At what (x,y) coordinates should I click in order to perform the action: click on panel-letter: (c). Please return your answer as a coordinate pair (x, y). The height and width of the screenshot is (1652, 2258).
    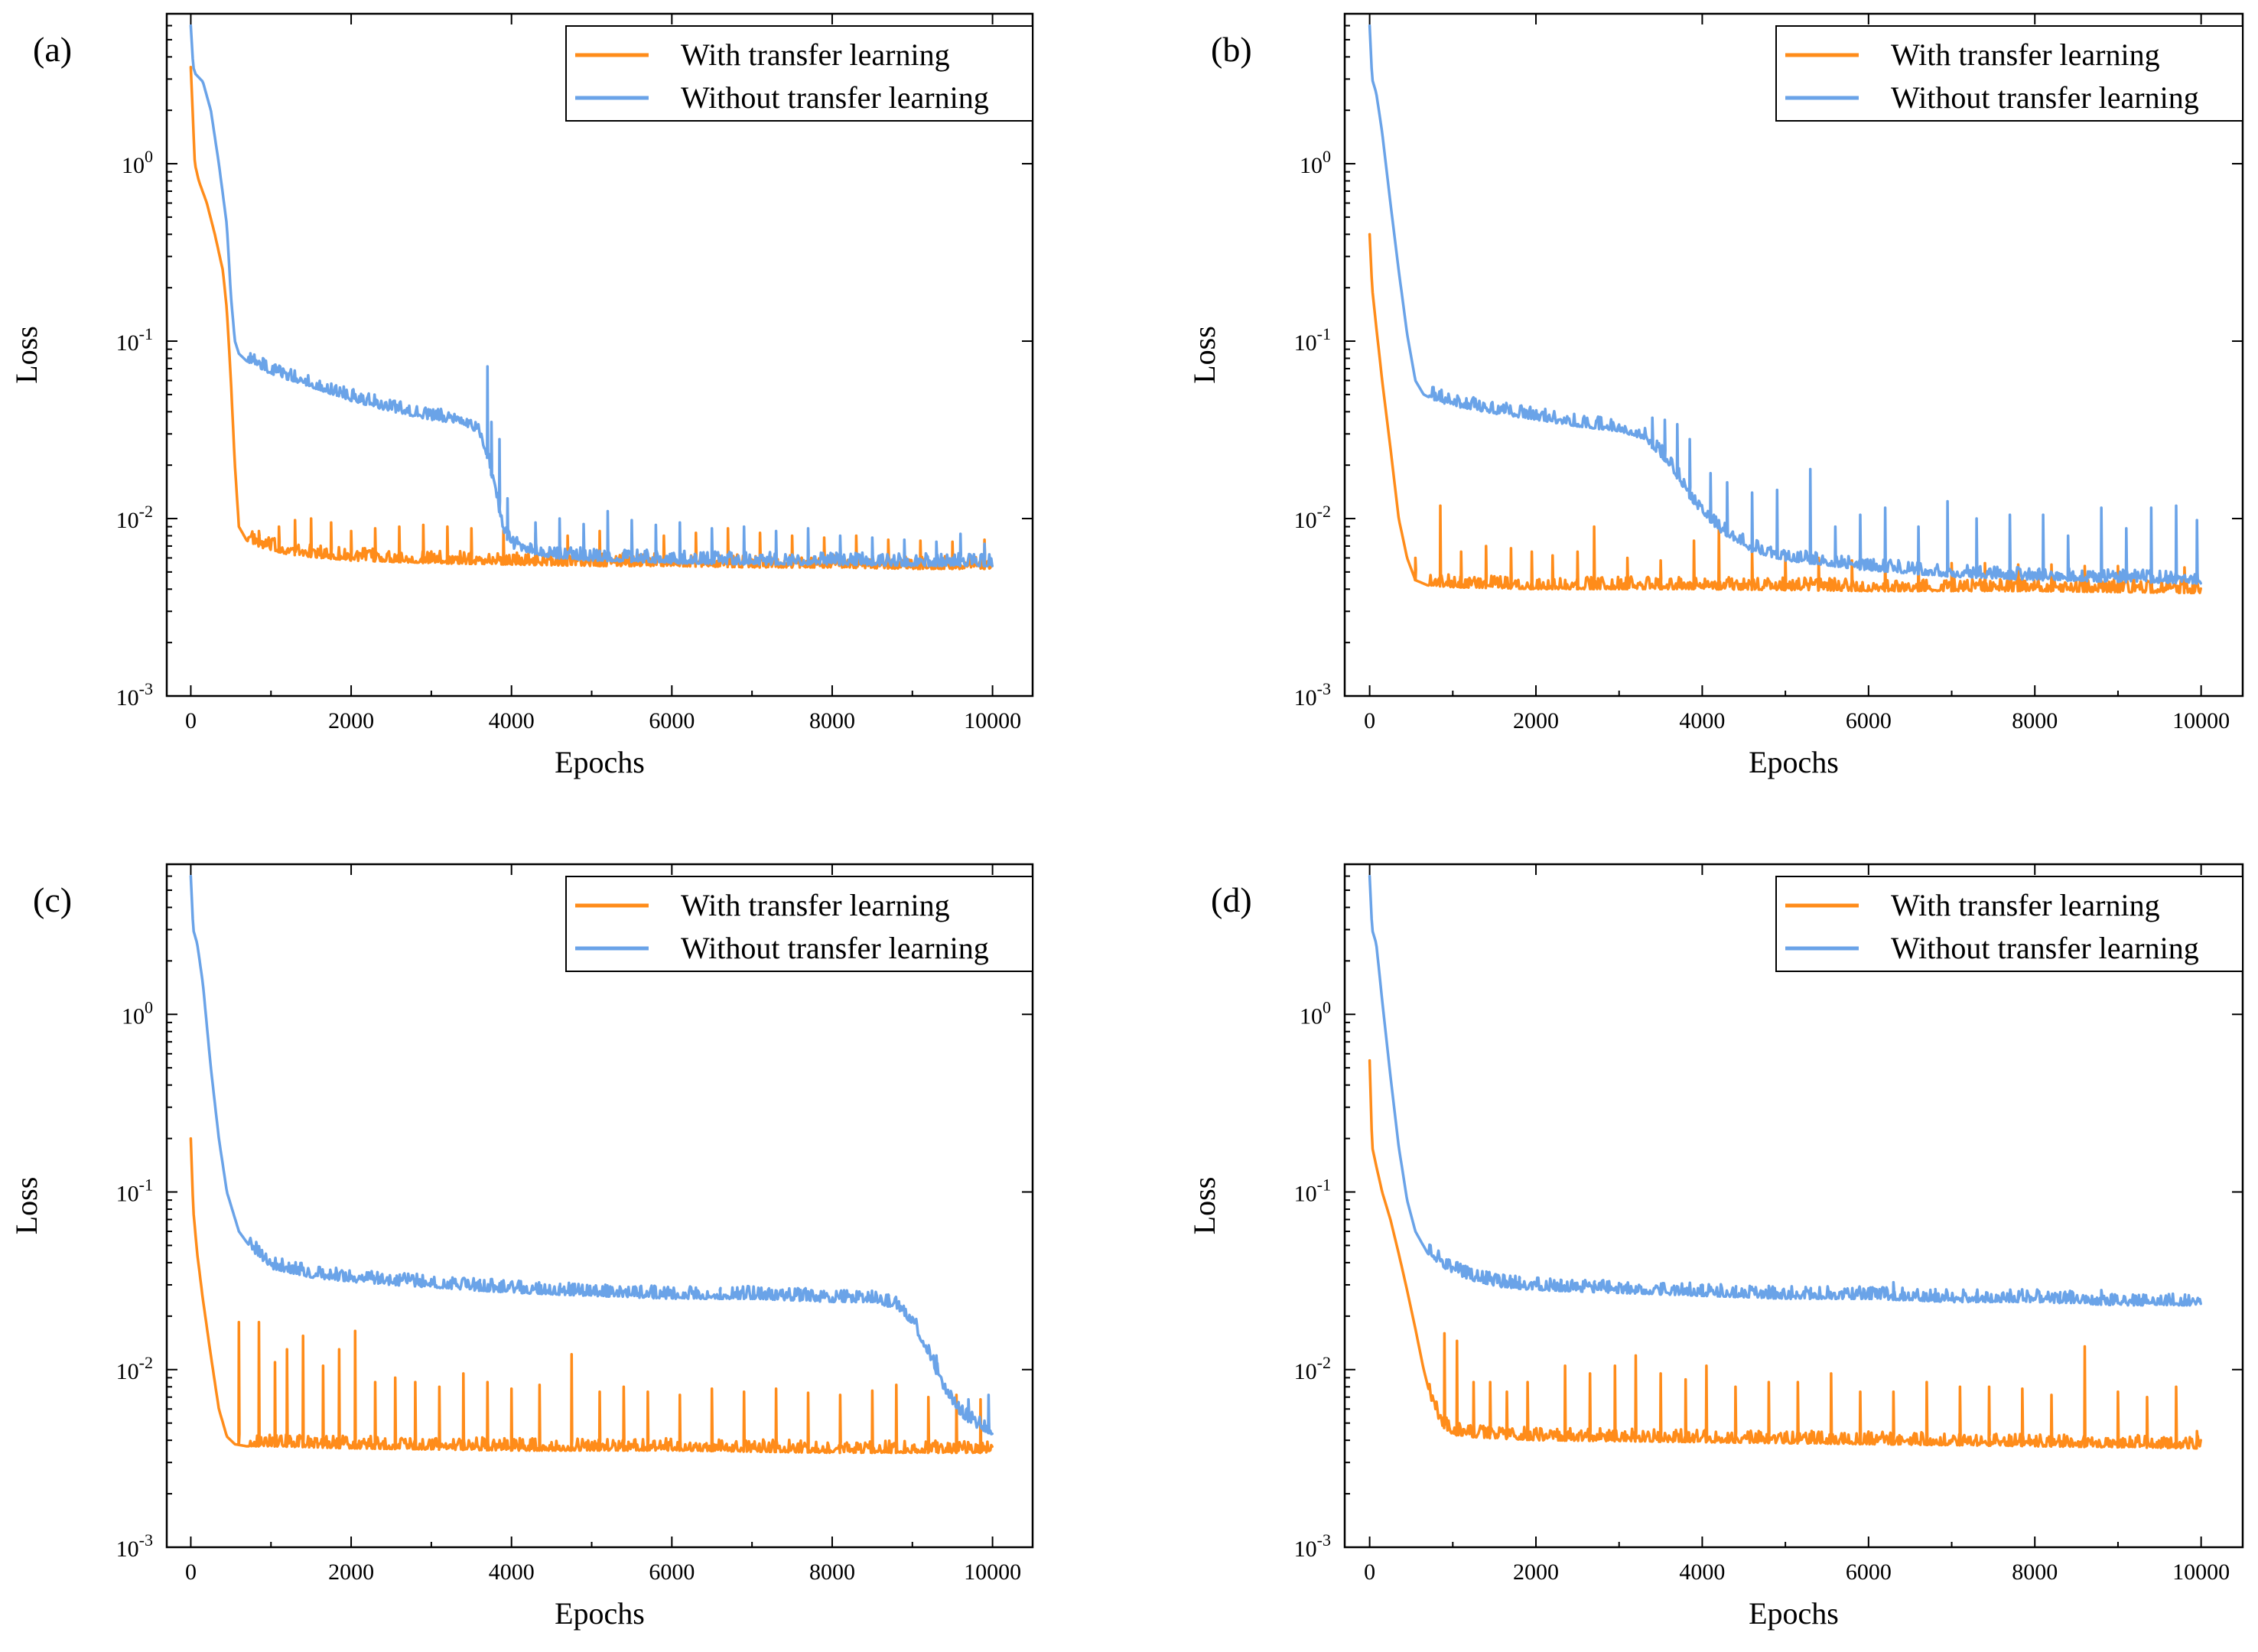
    Looking at the image, I should click on (52, 899).